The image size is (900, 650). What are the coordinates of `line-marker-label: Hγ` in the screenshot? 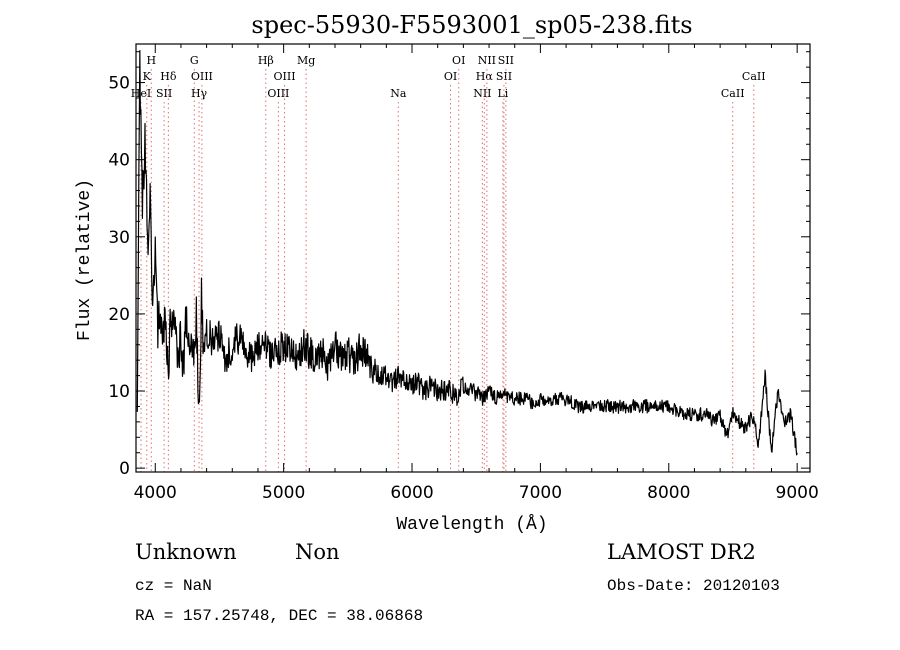 It's located at (199, 93).